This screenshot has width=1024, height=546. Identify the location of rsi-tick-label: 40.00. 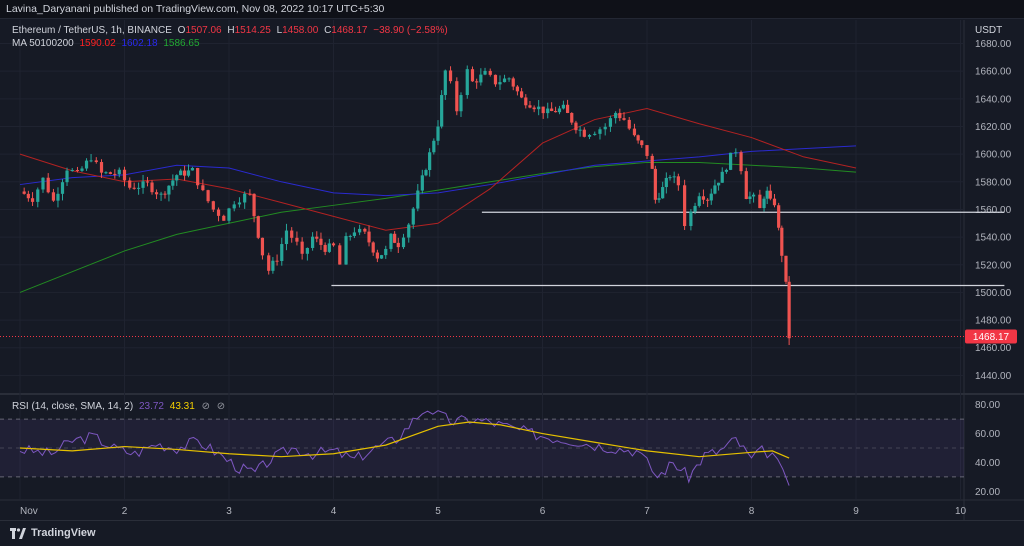
(987, 463).